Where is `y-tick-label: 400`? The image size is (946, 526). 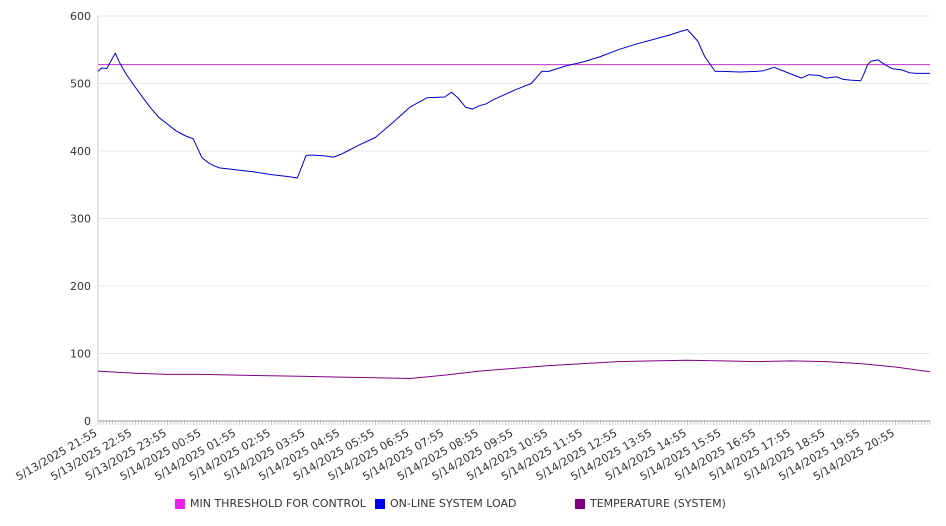
y-tick-label: 400 is located at coordinates (80, 151).